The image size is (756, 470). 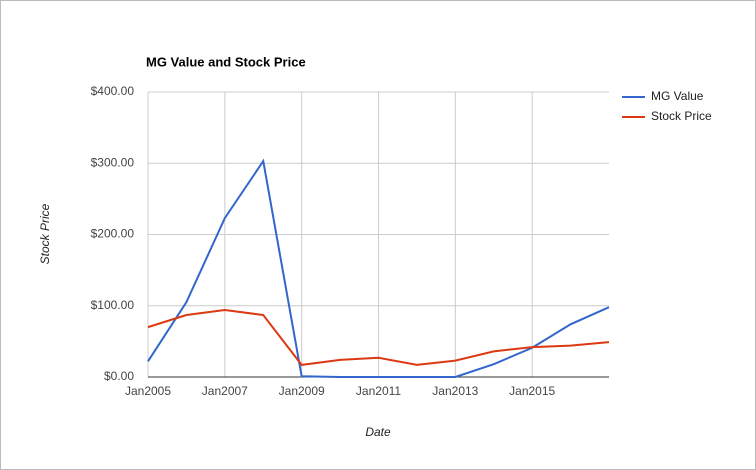 I want to click on x-tick-label: Jan2007, so click(x=225, y=391).